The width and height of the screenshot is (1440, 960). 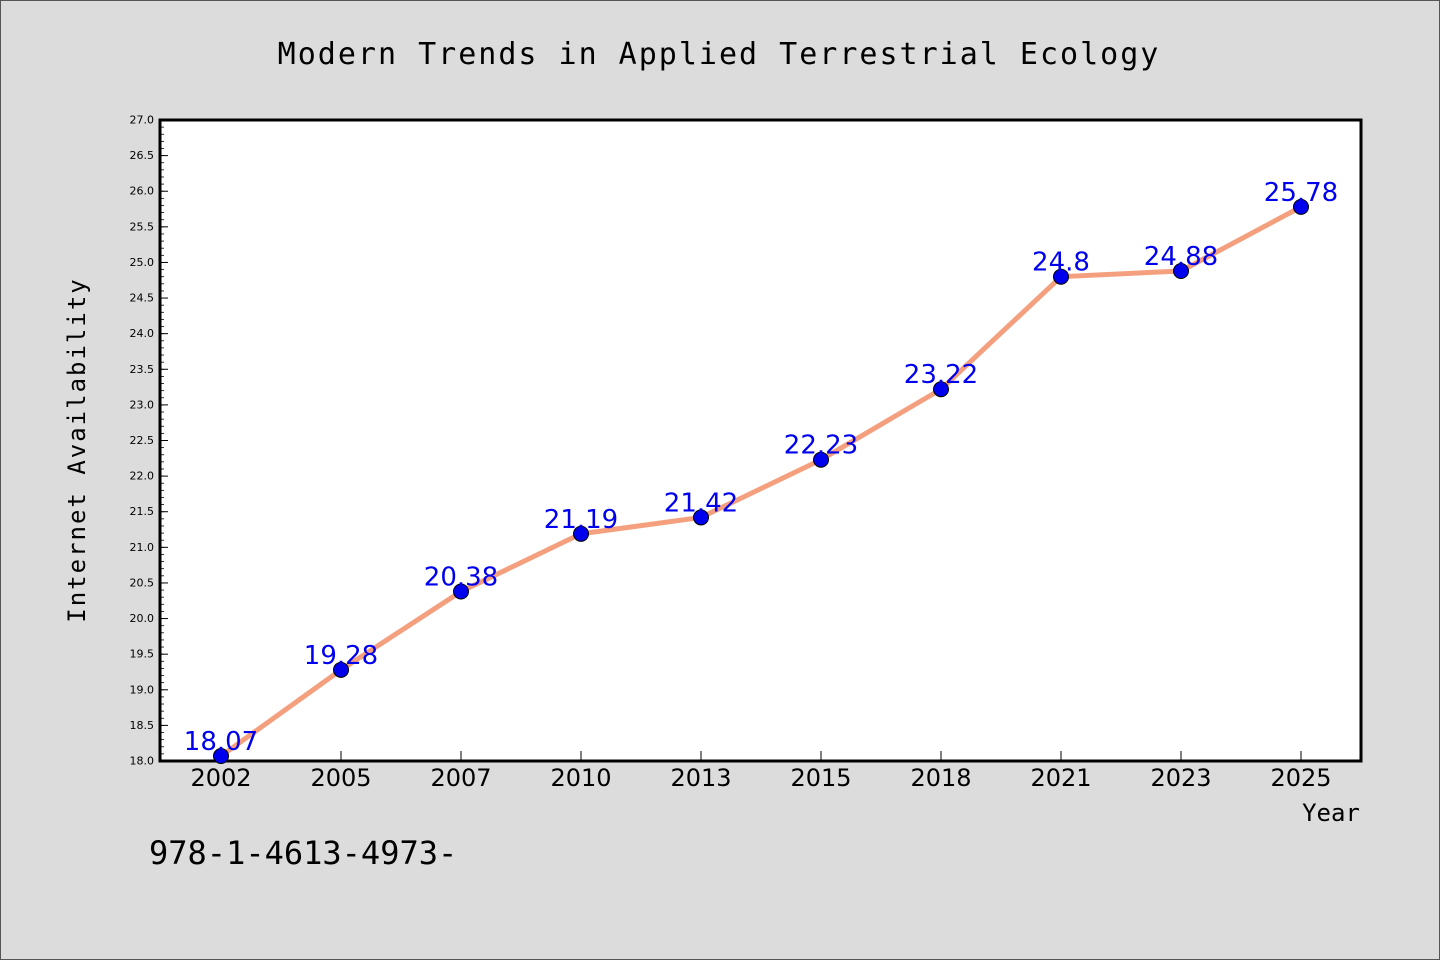 What do you see at coordinates (142, 262) in the screenshot?
I see `y-tick-label: 25.0` at bounding box center [142, 262].